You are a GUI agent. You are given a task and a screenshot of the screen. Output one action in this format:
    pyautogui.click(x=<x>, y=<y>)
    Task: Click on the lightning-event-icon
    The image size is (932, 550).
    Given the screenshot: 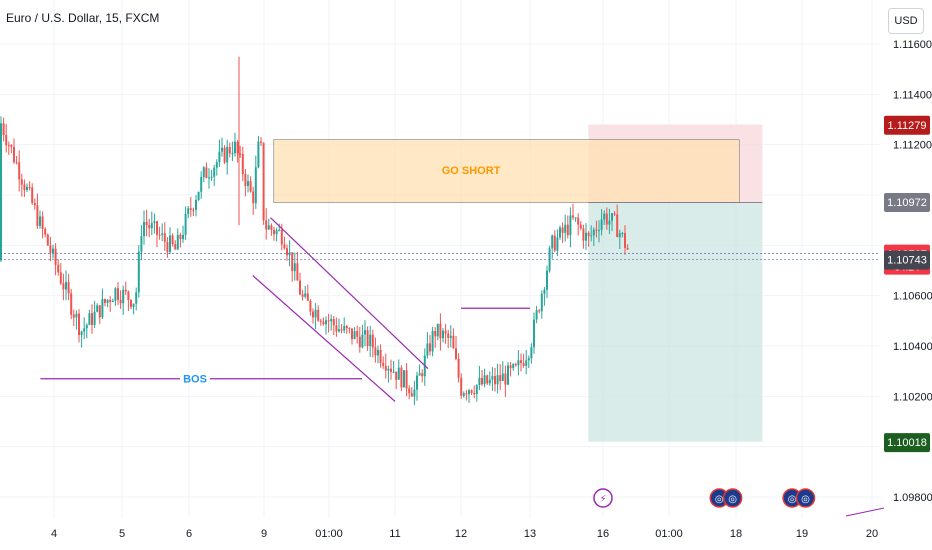 What is the action you would take?
    pyautogui.click(x=603, y=498)
    